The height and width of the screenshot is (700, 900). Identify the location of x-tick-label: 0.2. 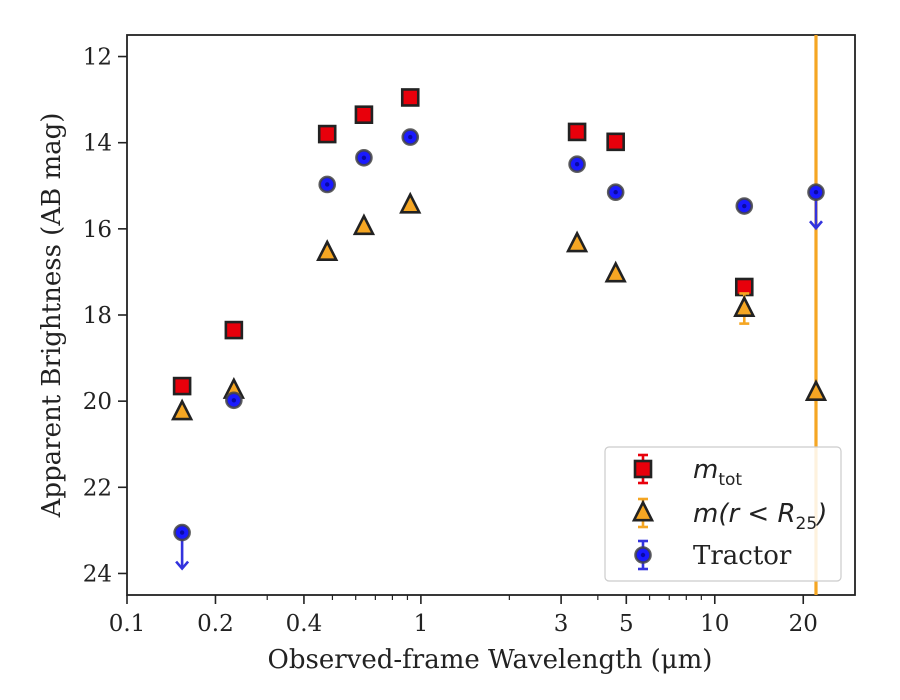
(215, 624).